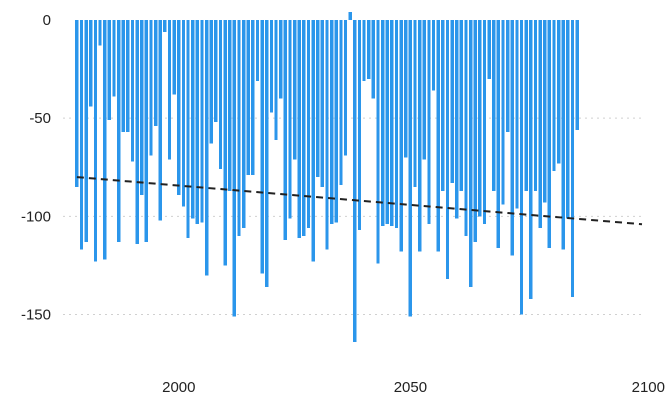 The image size is (667, 399). I want to click on x-tick-label: 2050, so click(410, 387).